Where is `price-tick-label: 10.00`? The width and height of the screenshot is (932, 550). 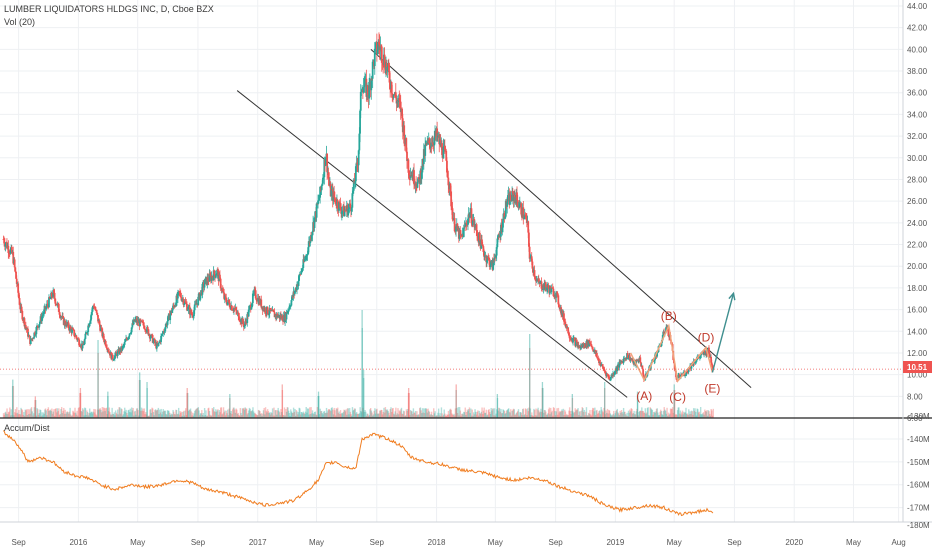
price-tick-label: 10.00 is located at coordinates (917, 375).